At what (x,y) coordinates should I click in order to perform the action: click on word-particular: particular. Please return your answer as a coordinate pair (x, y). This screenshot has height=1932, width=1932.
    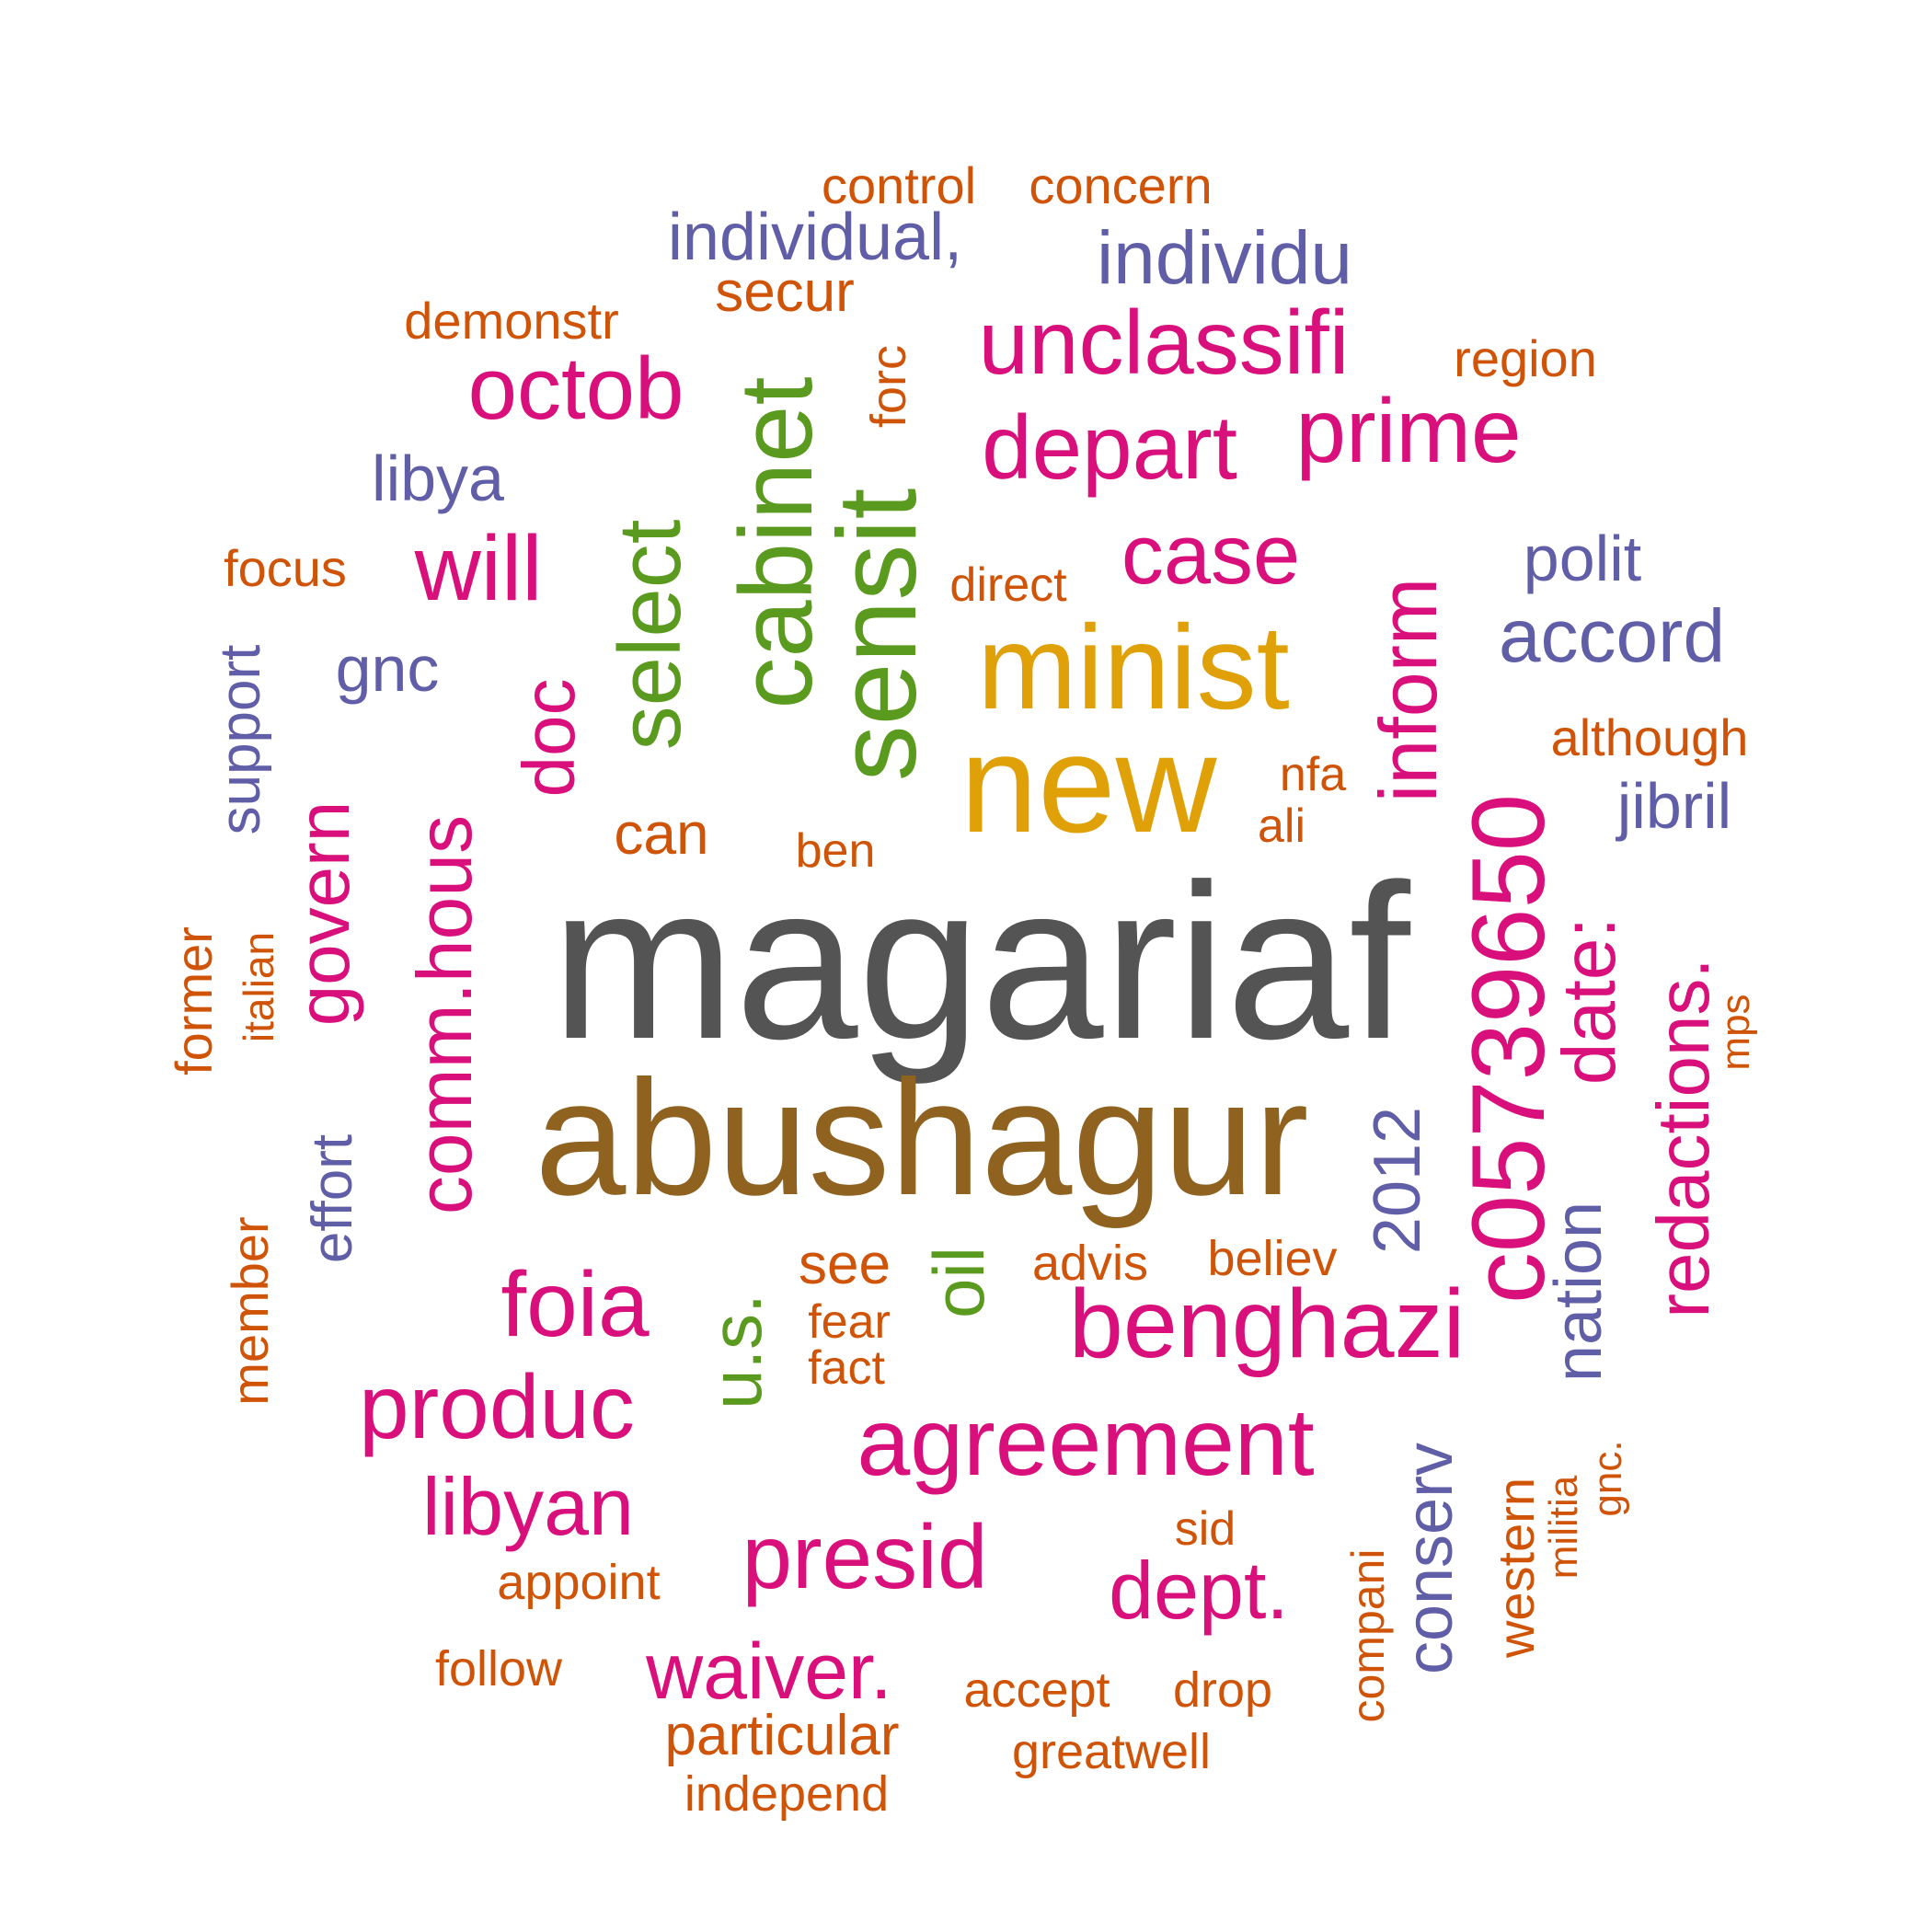
    Looking at the image, I should click on (782, 1735).